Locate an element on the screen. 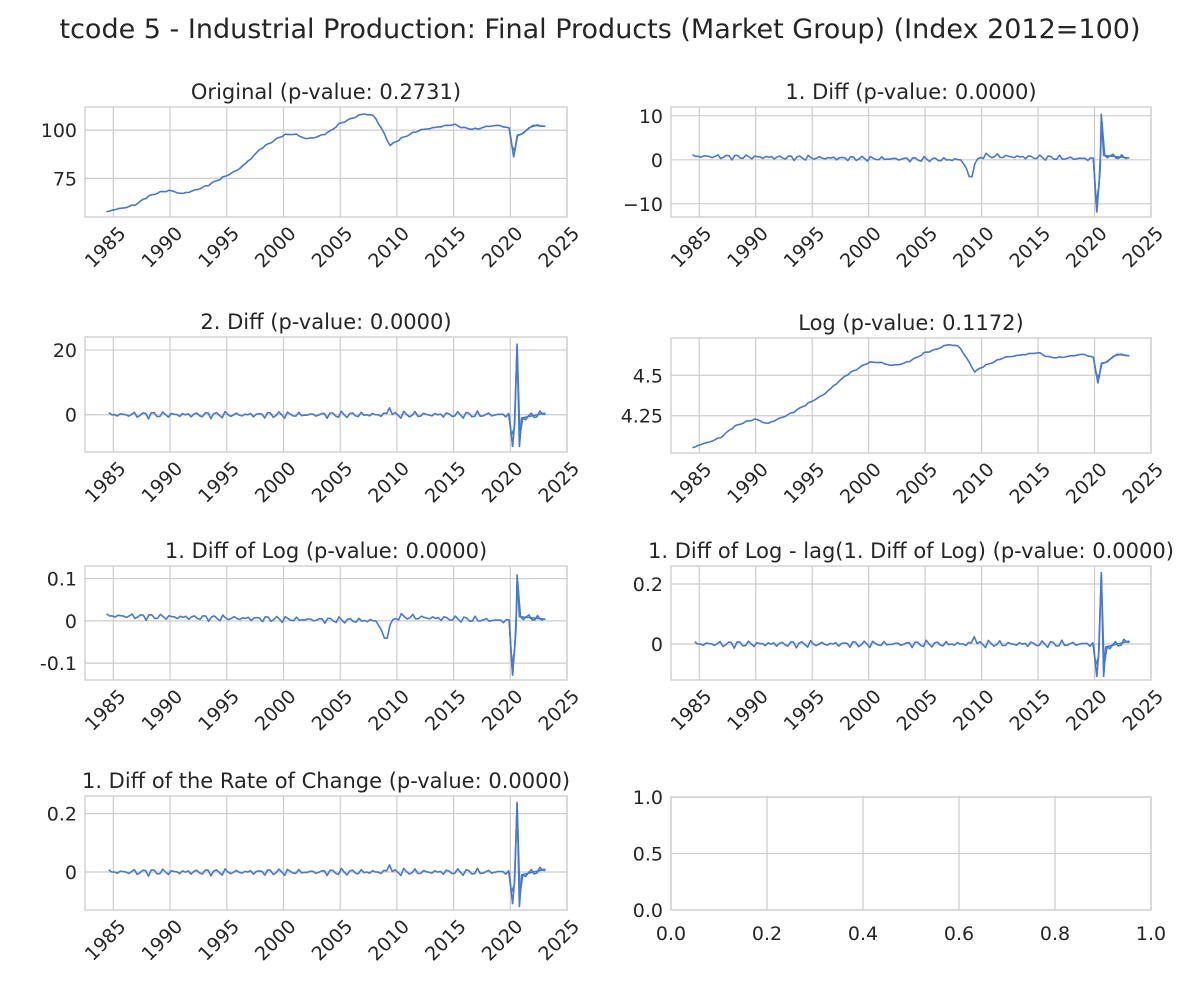 This screenshot has height=1004, width=1200. x-tick-label: 0.8 is located at coordinates (1055, 934).